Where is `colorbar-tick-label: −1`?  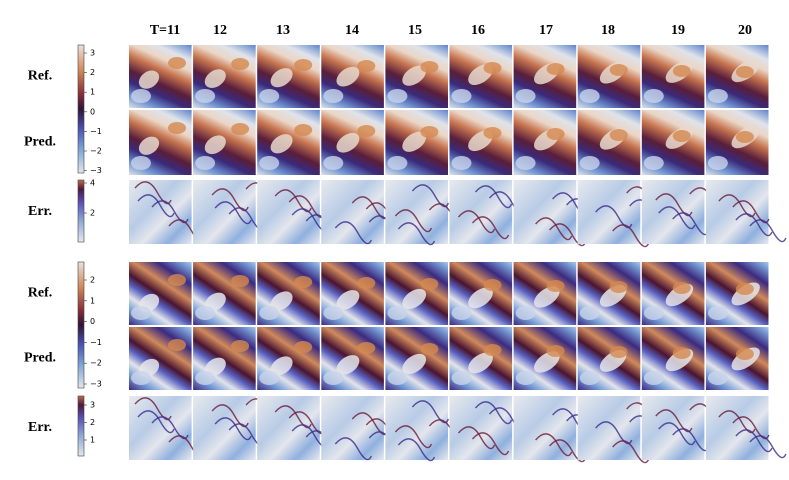 colorbar-tick-label: −1 is located at coordinates (96, 131).